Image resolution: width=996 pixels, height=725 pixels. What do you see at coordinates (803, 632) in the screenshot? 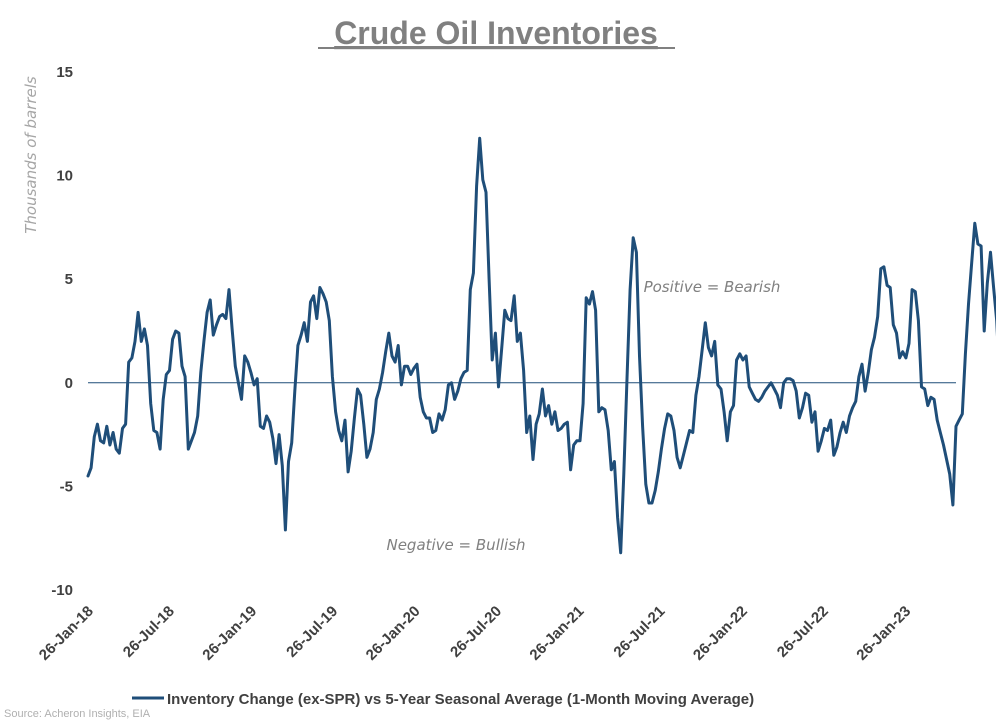
I see `x-tick-label: 26-Jul-22` at bounding box center [803, 632].